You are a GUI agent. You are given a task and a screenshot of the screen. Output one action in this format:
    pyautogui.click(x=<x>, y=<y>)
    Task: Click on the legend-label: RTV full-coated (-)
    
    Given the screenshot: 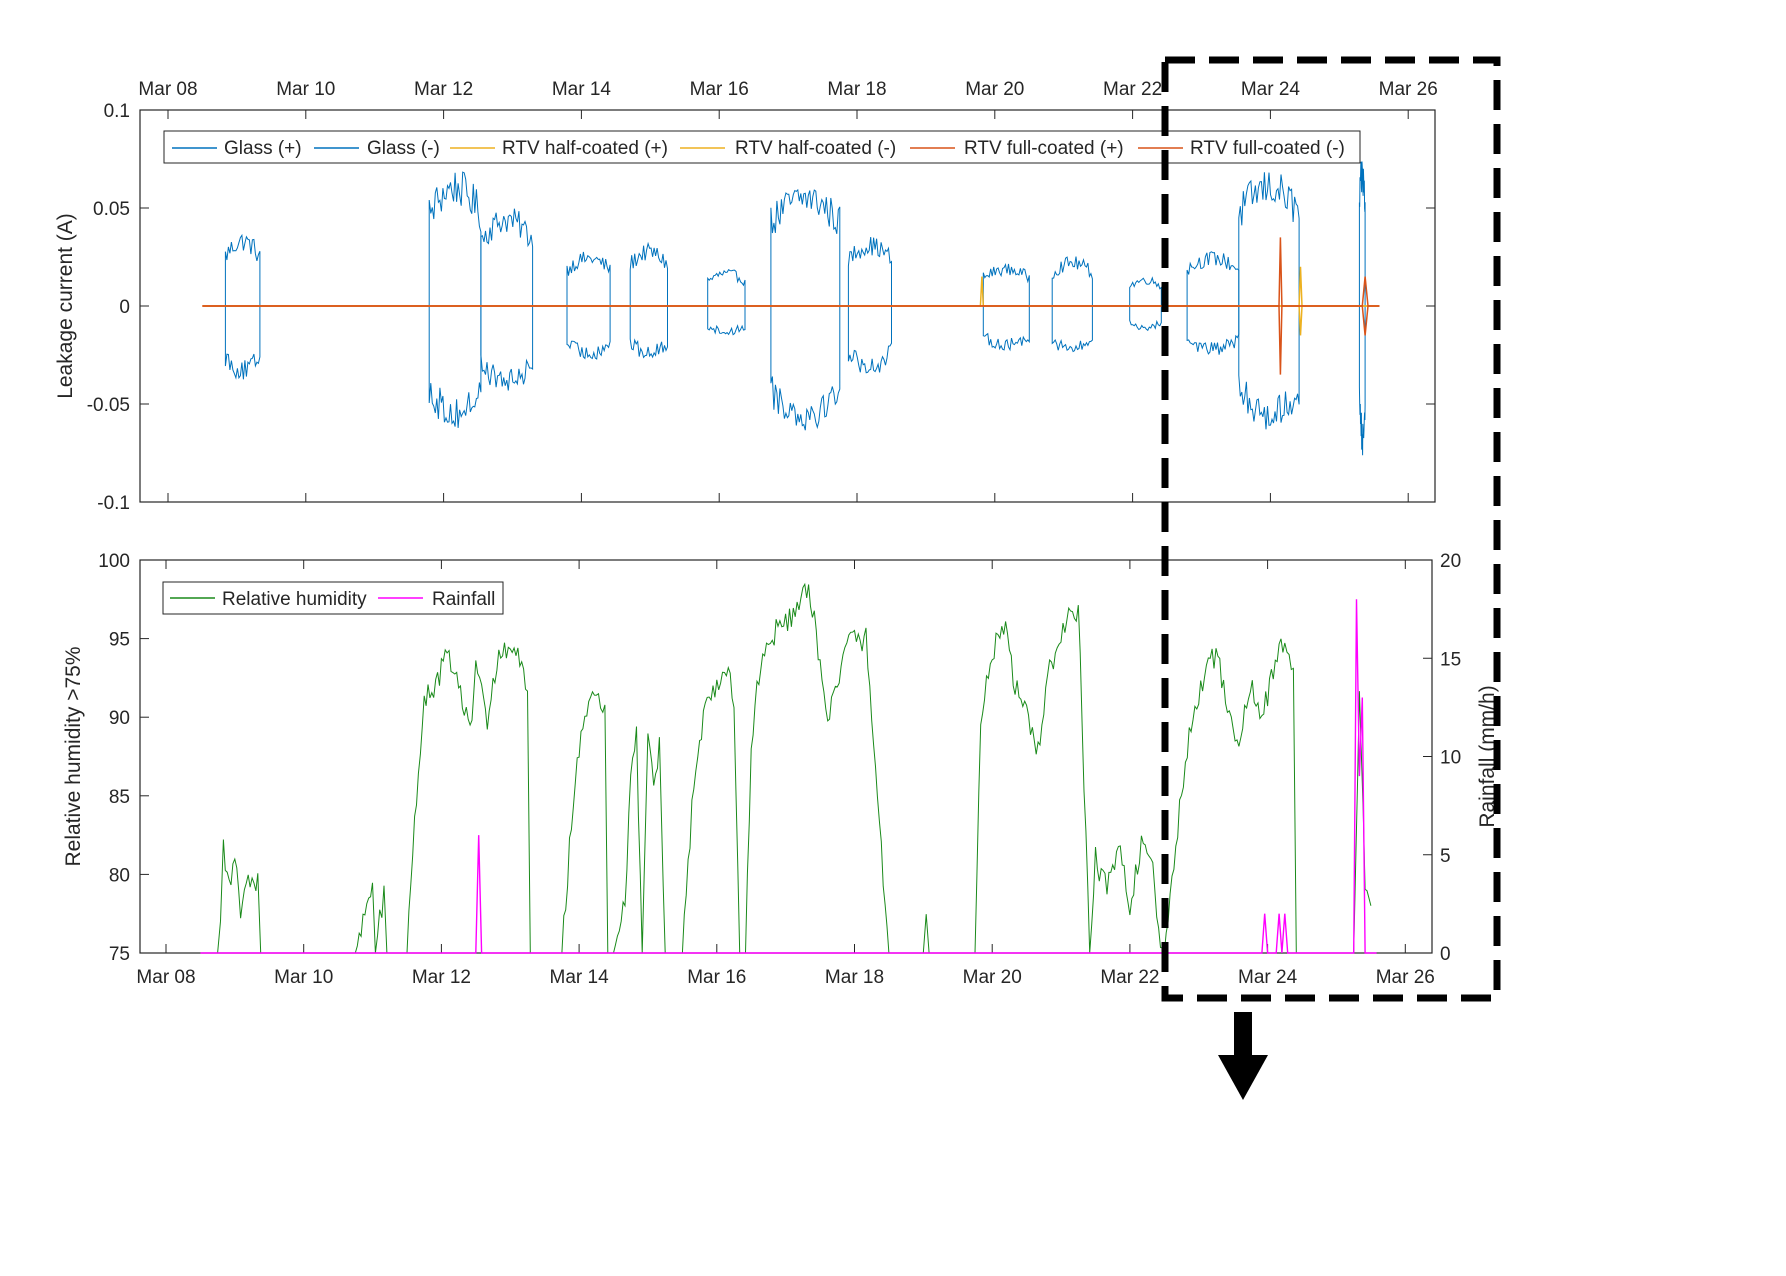 What is the action you would take?
    pyautogui.click(x=1267, y=148)
    